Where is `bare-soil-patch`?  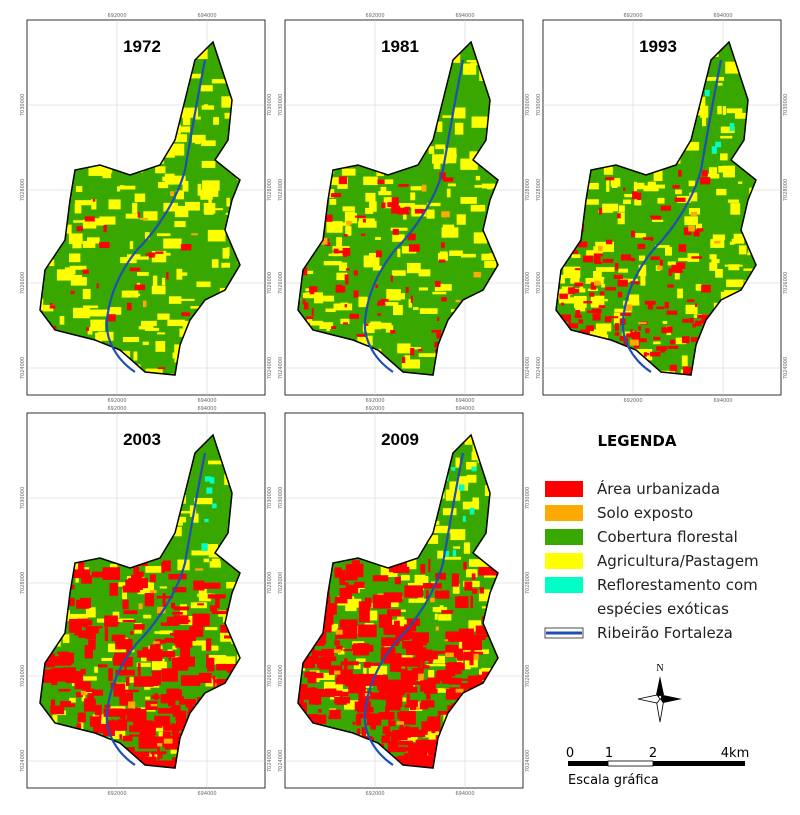 bare-soil-patch is located at coordinates (154, 705).